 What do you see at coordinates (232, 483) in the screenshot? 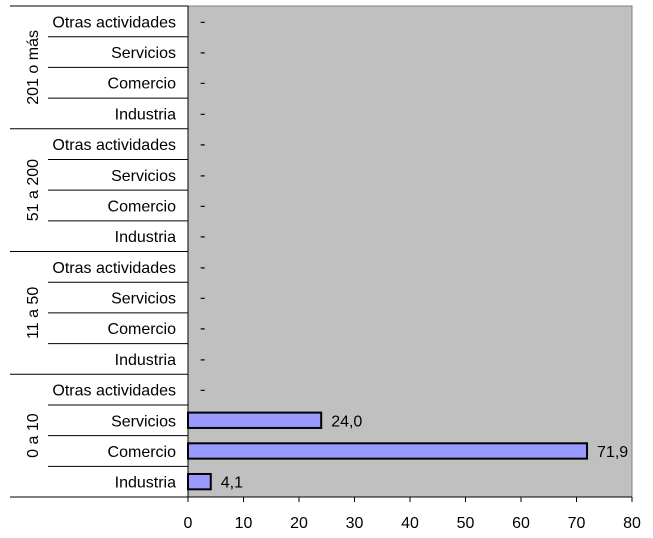
I see `data-label: 4,1` at bounding box center [232, 483].